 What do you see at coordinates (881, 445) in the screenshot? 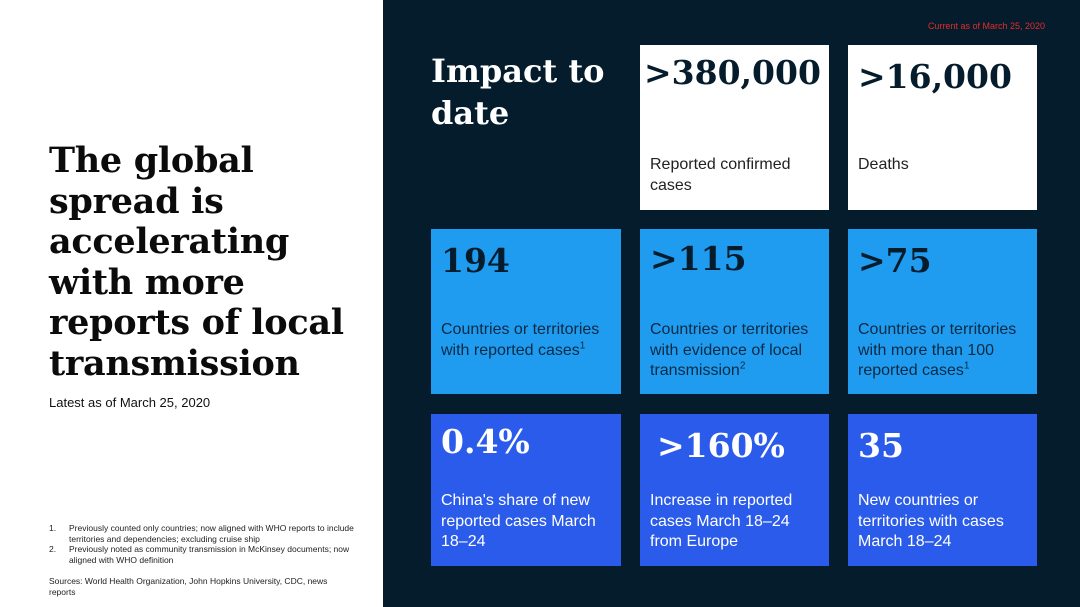
I see `stat-value: 35` at bounding box center [881, 445].